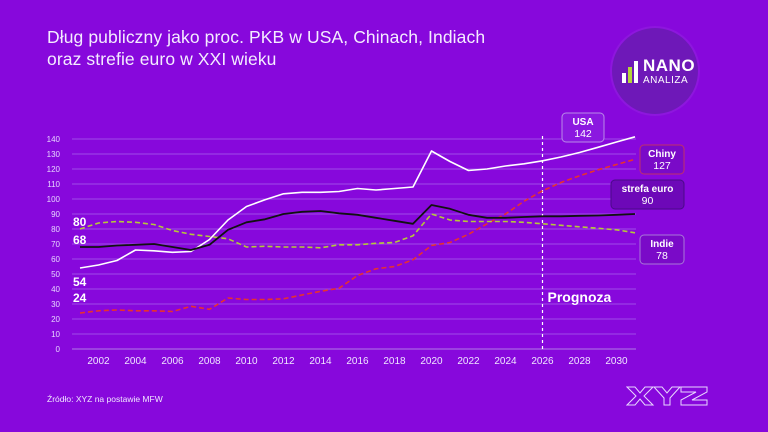 This screenshot has width=768, height=432. I want to click on x-tick-label: 2026, so click(542, 361).